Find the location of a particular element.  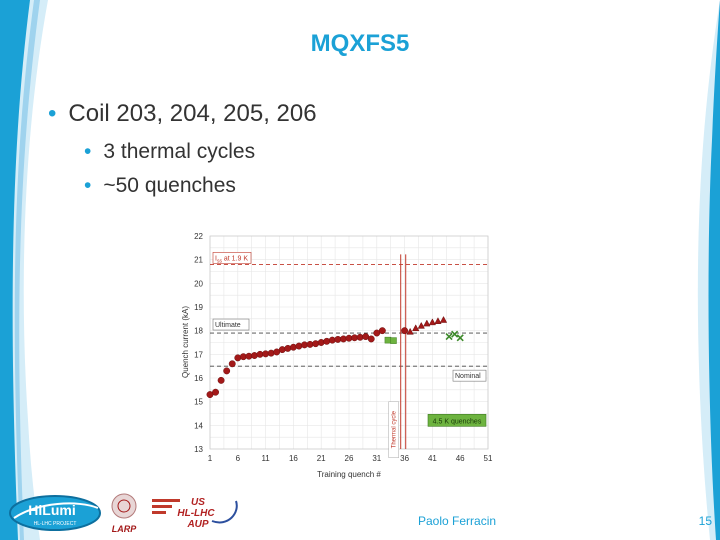

us-logo-line2: HL-LHC is located at coordinates (196, 513).